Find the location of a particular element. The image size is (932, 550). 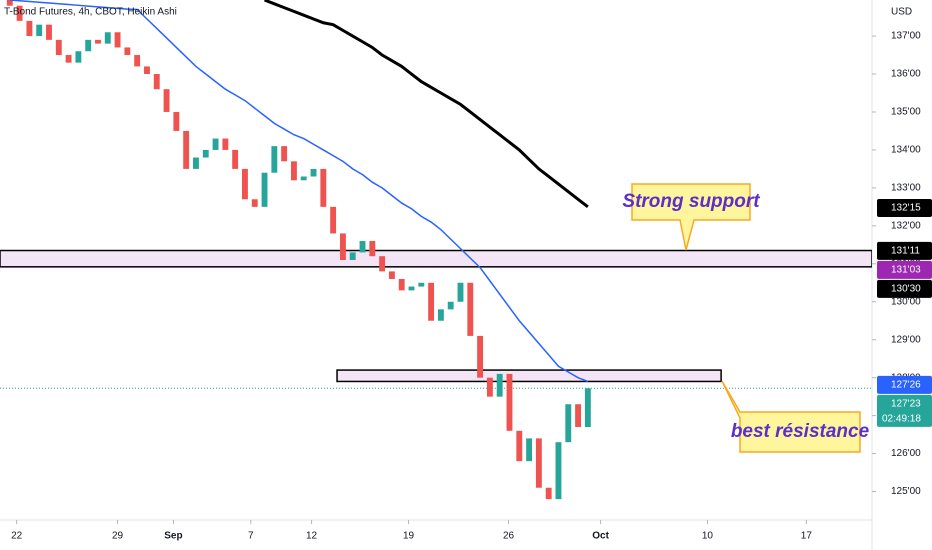

currency: USD is located at coordinates (901, 12).